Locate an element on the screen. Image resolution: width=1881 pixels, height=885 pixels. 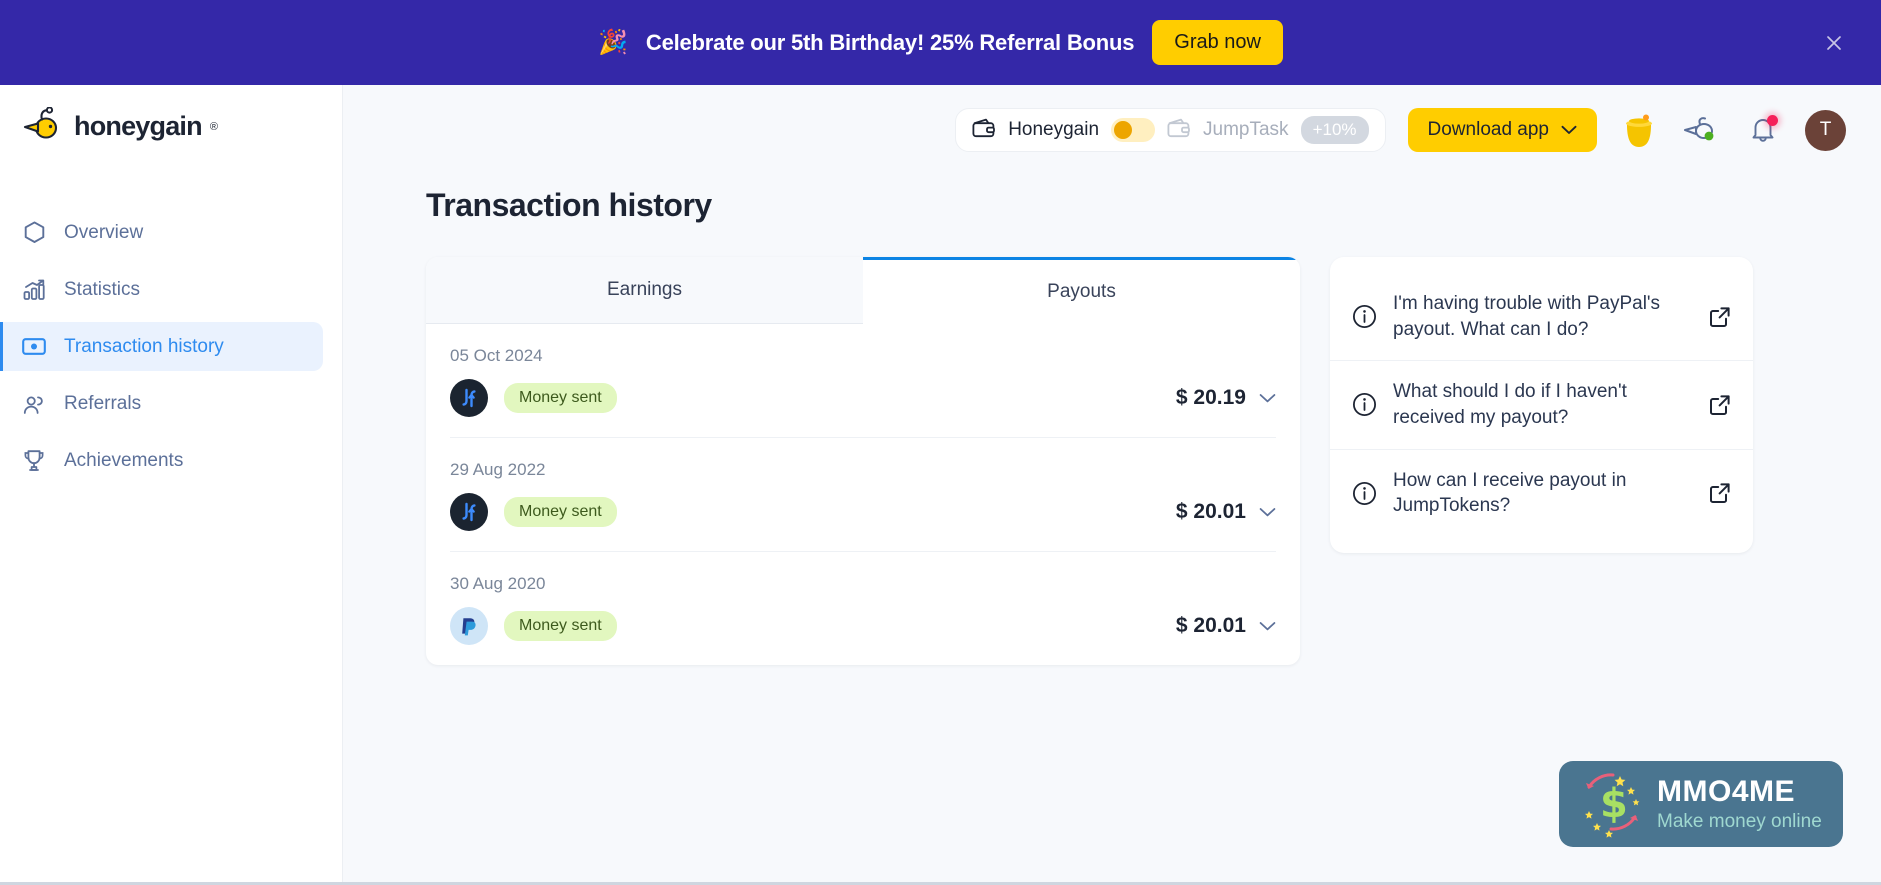
watermark-title: MMO4ME is located at coordinates (1726, 791).